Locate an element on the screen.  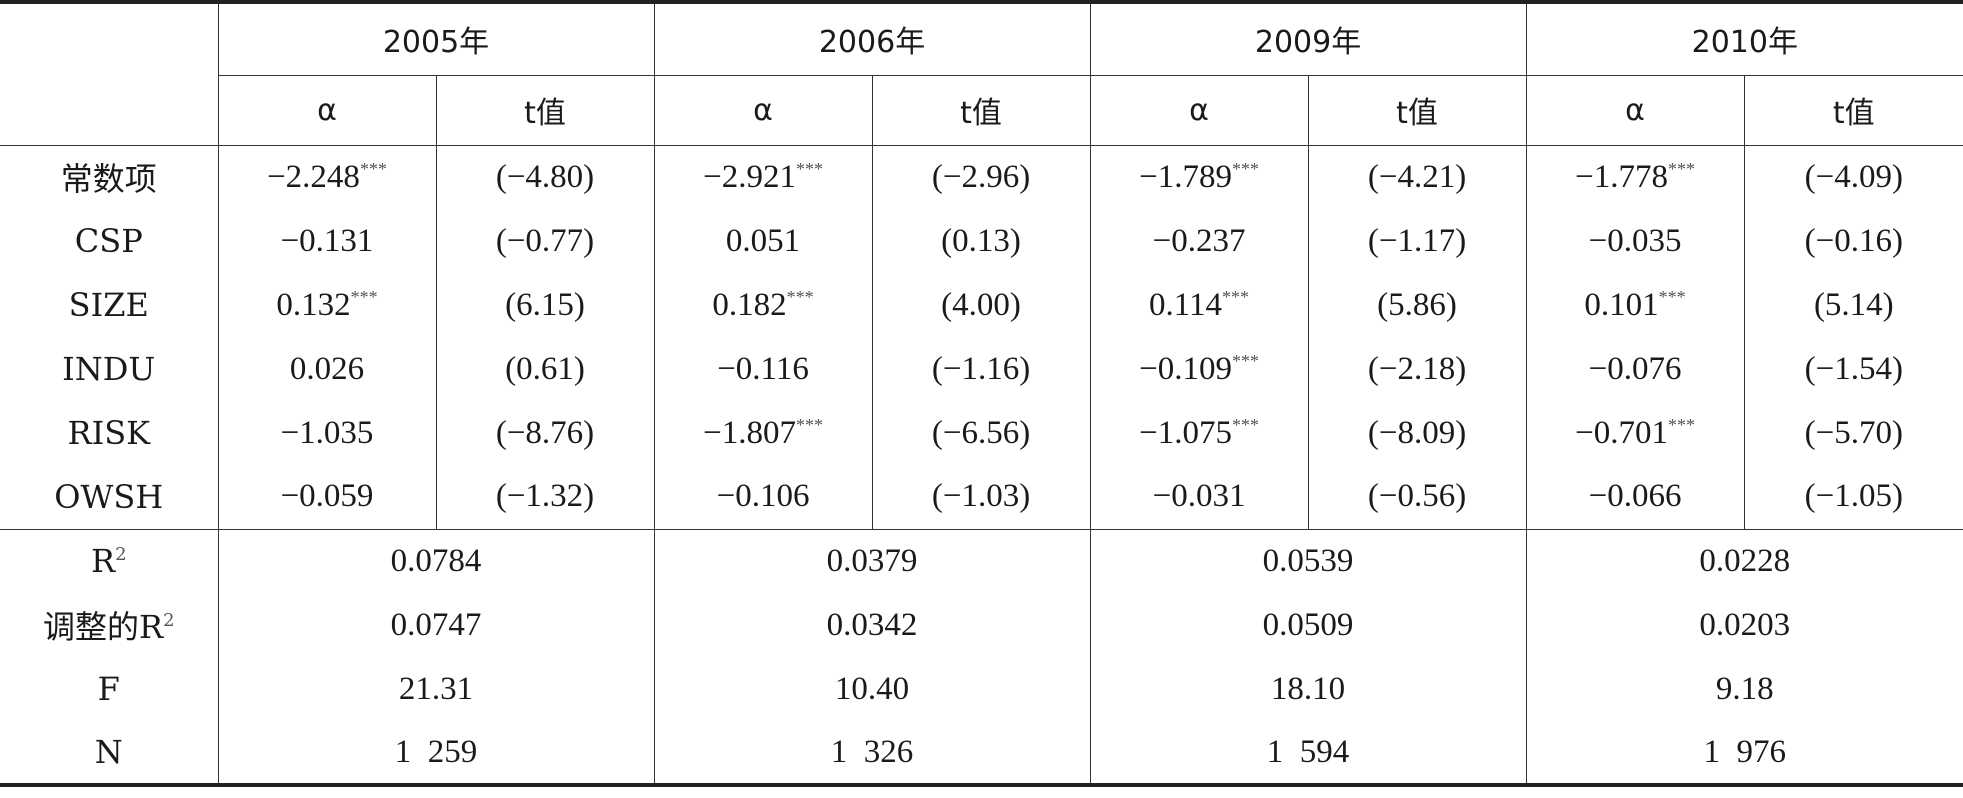
t-value: (4.00) is located at coordinates (981, 305).